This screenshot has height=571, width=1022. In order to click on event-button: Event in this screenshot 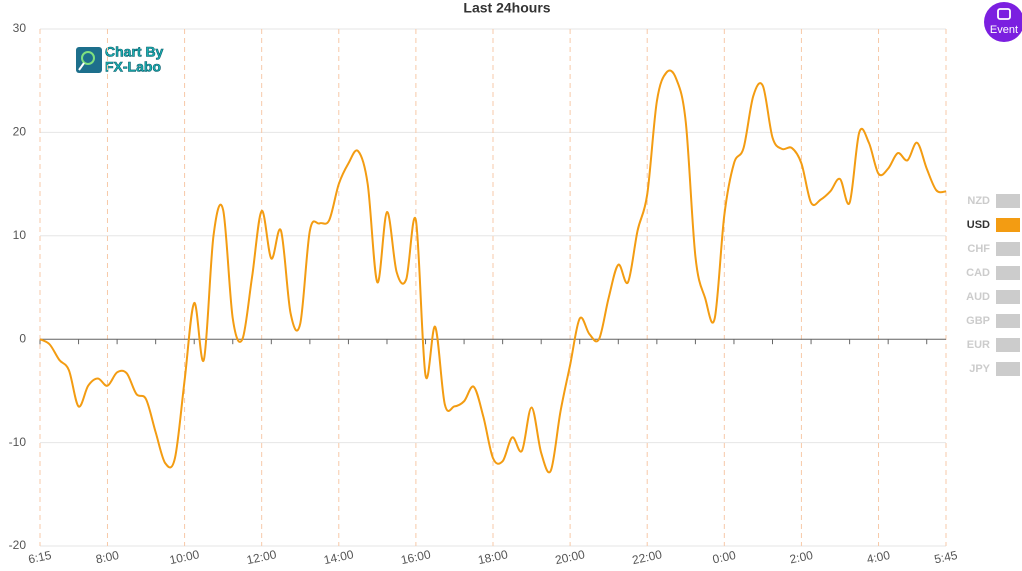, I will do `click(1003, 22)`.